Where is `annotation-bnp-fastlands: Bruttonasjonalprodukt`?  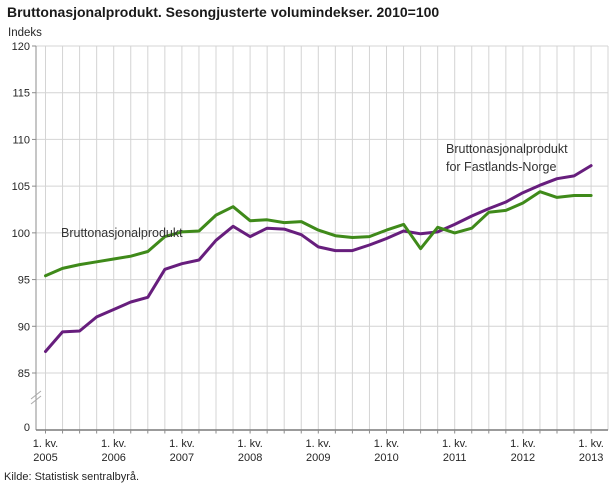 annotation-bnp-fastlands: Bruttonasjonalprodukt is located at coordinates (507, 149).